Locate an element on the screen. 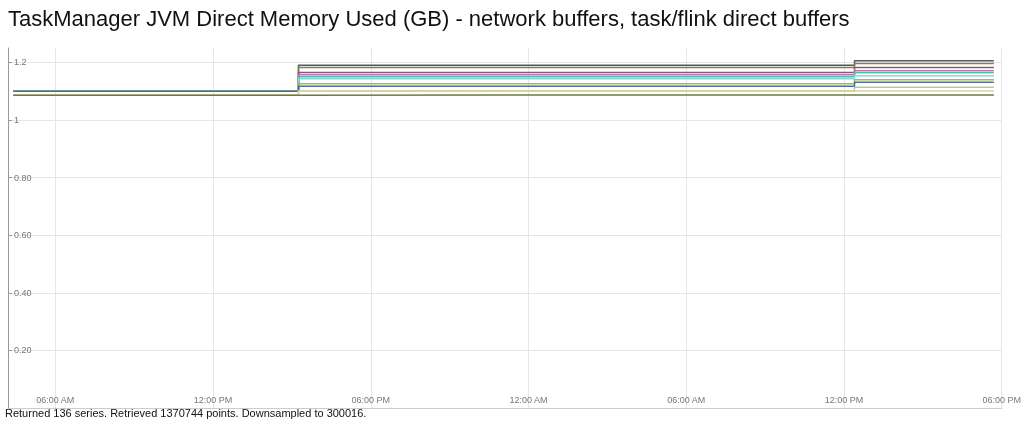  y-tick-label: 0.80 is located at coordinates (23, 177).